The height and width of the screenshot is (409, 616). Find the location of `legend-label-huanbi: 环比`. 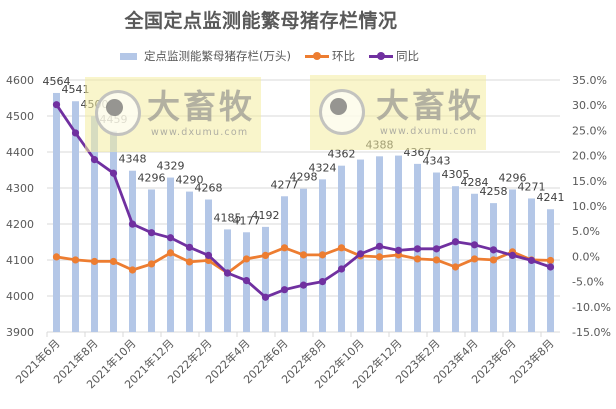

legend-label-huanbi: 环比 is located at coordinates (343, 56).